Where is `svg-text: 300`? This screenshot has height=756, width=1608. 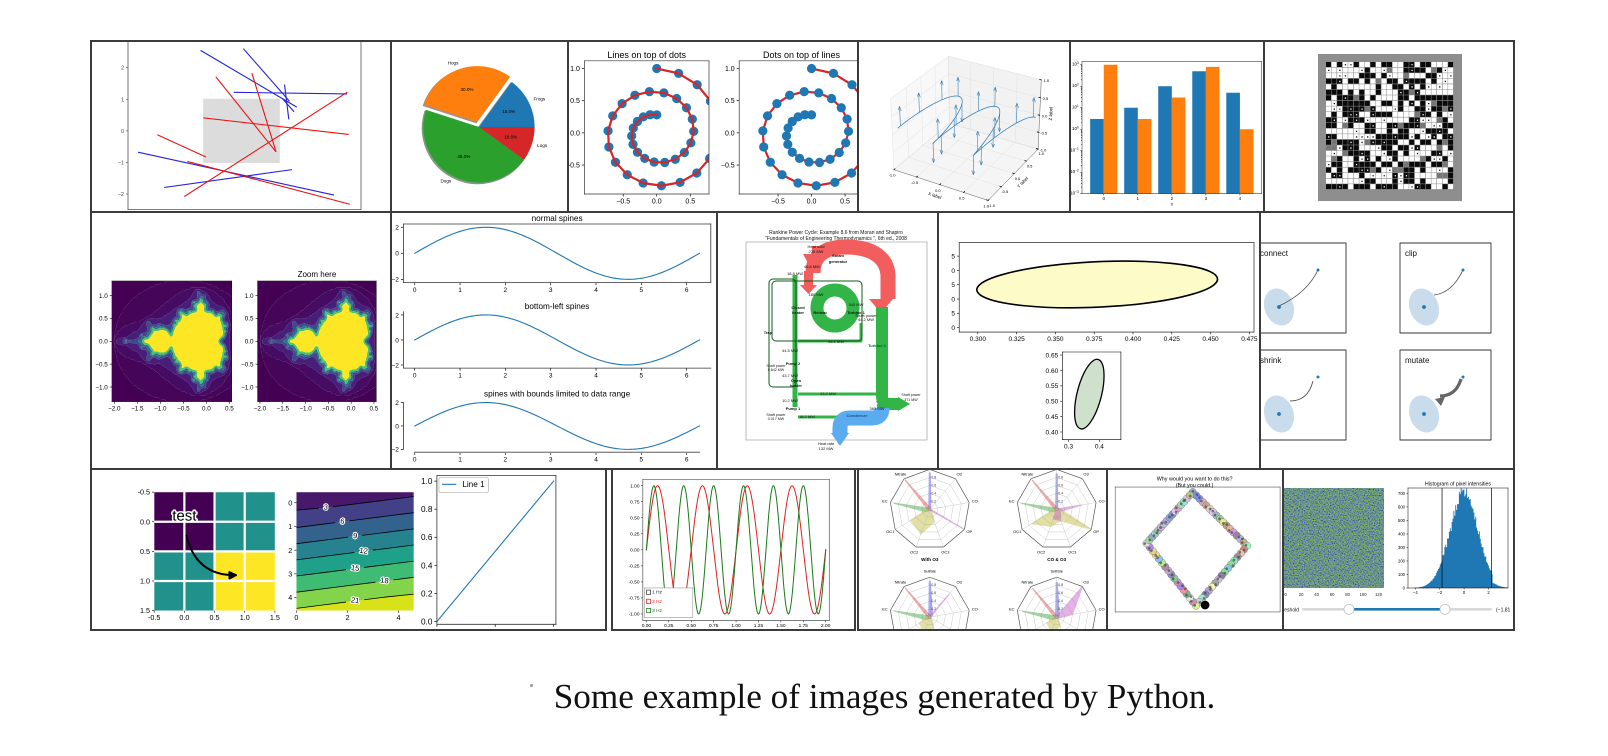
svg-text: 300 is located at coordinates (1402, 547).